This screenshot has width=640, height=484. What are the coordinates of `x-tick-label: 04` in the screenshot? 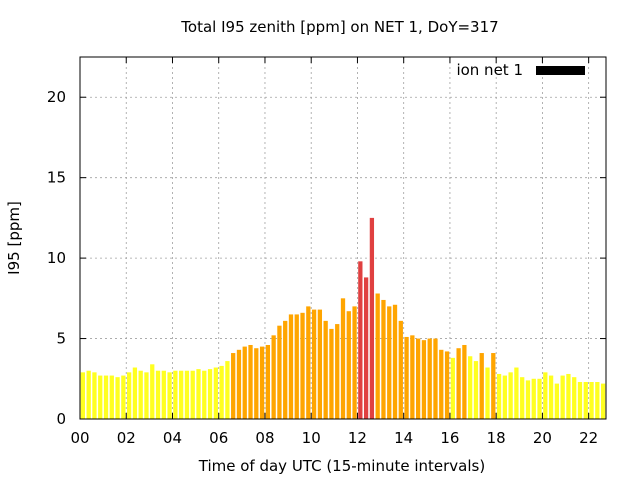 It's located at (172, 438).